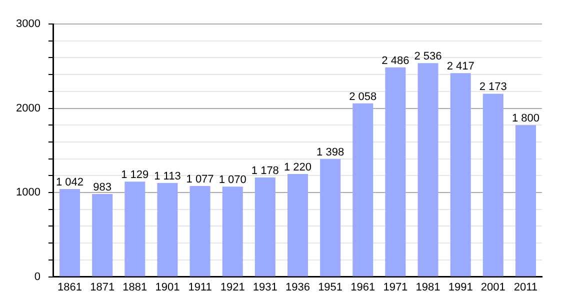  I want to click on data-label: 1 070, so click(232, 180).